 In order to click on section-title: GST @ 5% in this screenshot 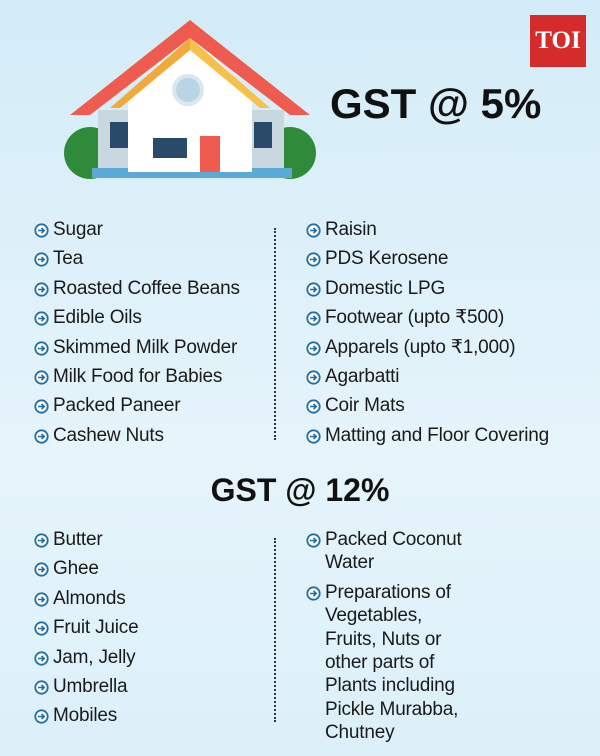, I will do `click(436, 103)`.